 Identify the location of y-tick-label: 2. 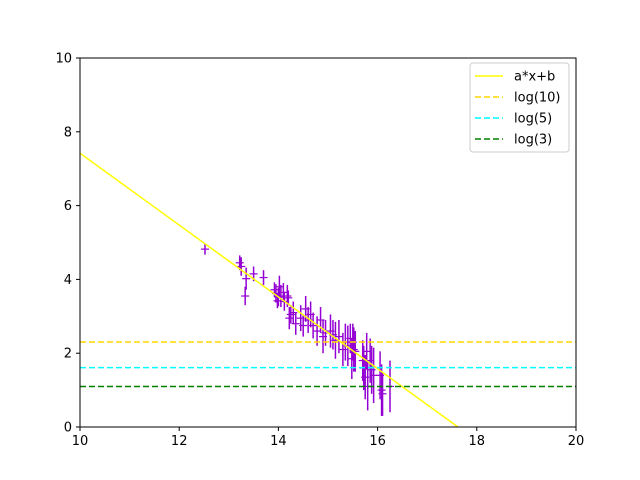
(68, 354).